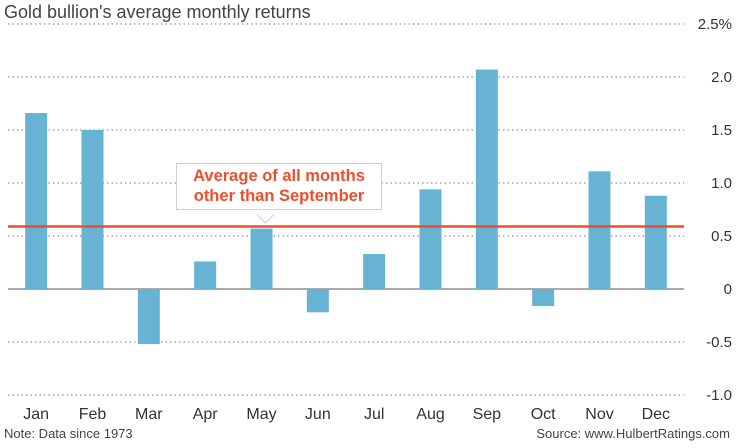  Describe the element at coordinates (487, 414) in the screenshot. I see `x-tick-label: Sep` at that location.